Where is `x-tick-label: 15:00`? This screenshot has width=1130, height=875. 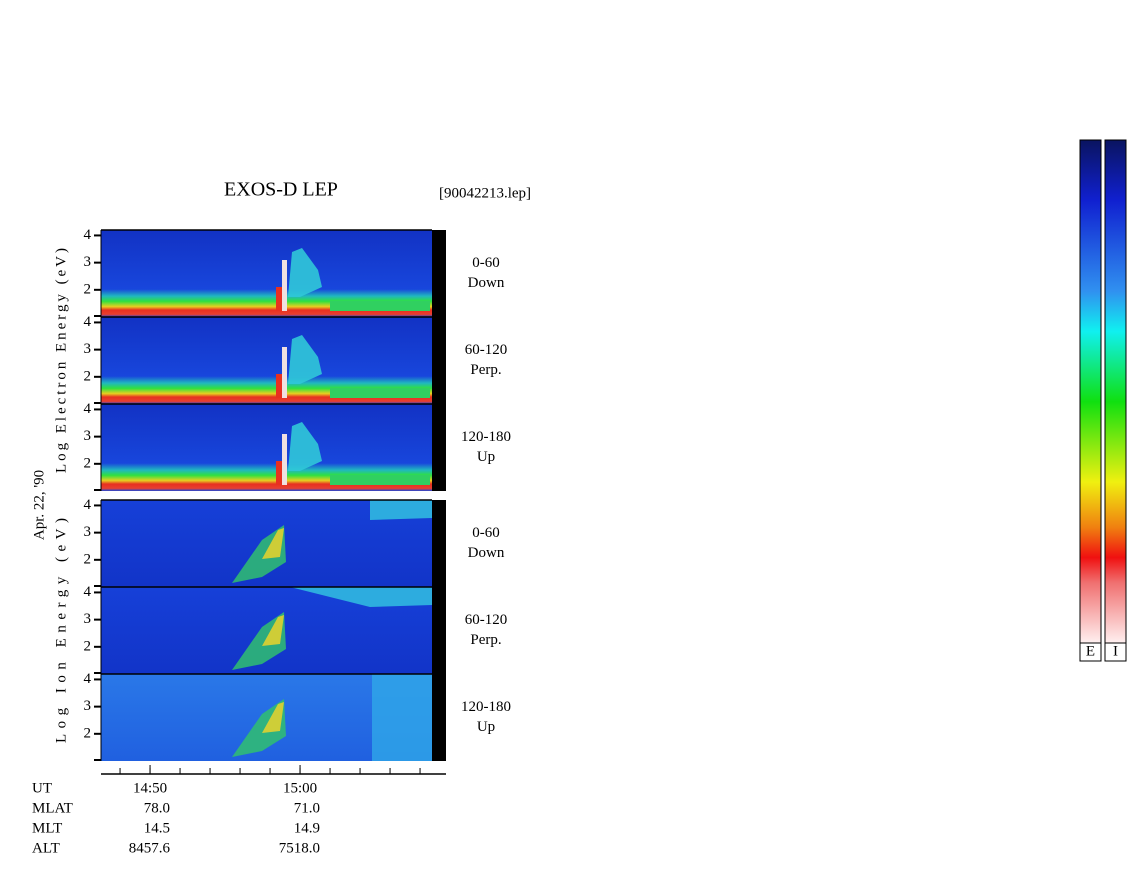
x-tick-label: 15:00 is located at coordinates (300, 788).